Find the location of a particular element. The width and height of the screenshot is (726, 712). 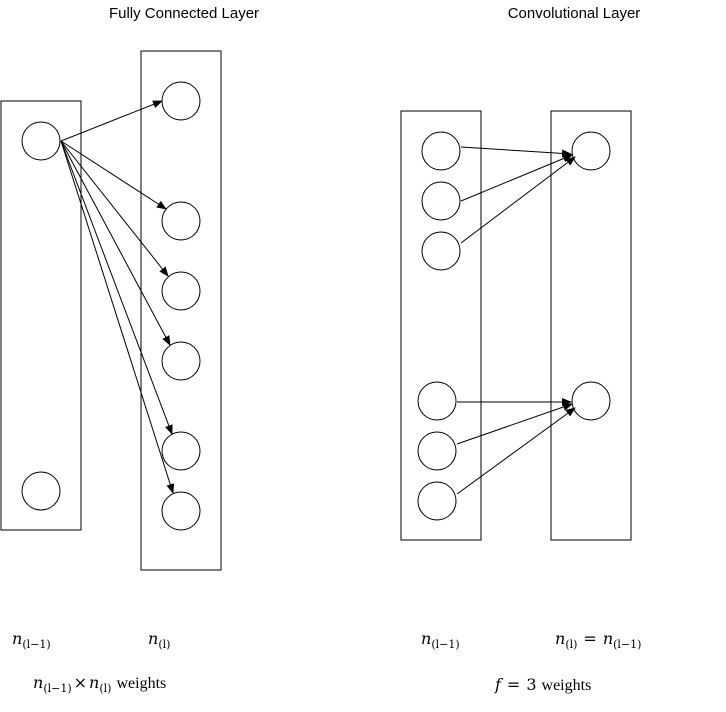

conv-input-size-label: n(l−1) is located at coordinates (440, 640).